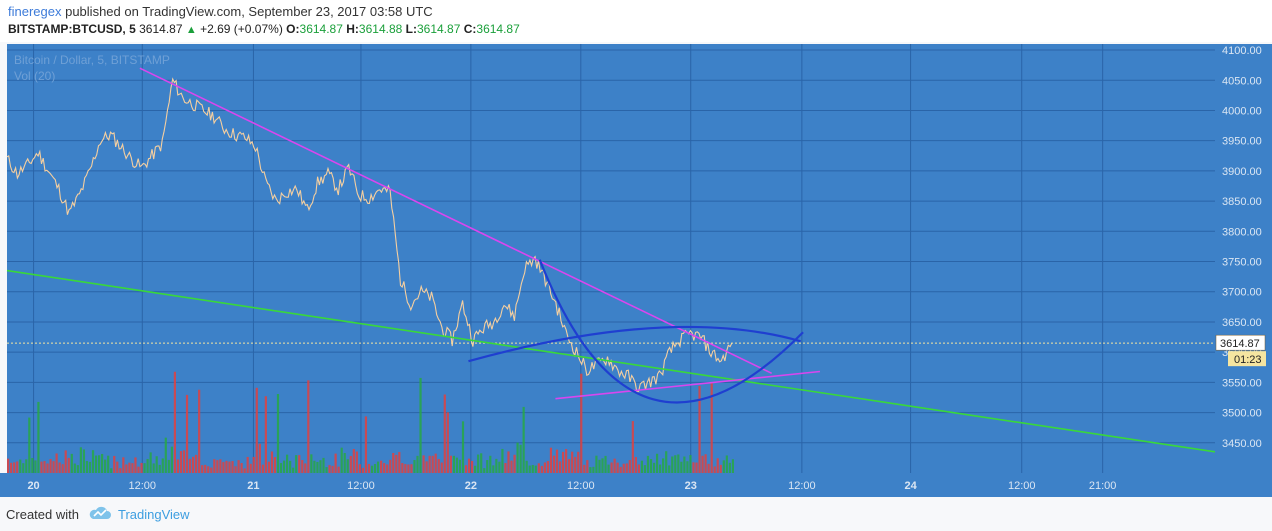 The height and width of the screenshot is (531, 1272). What do you see at coordinates (581, 486) in the screenshot?
I see `x-tick-label: 12:00` at bounding box center [581, 486].